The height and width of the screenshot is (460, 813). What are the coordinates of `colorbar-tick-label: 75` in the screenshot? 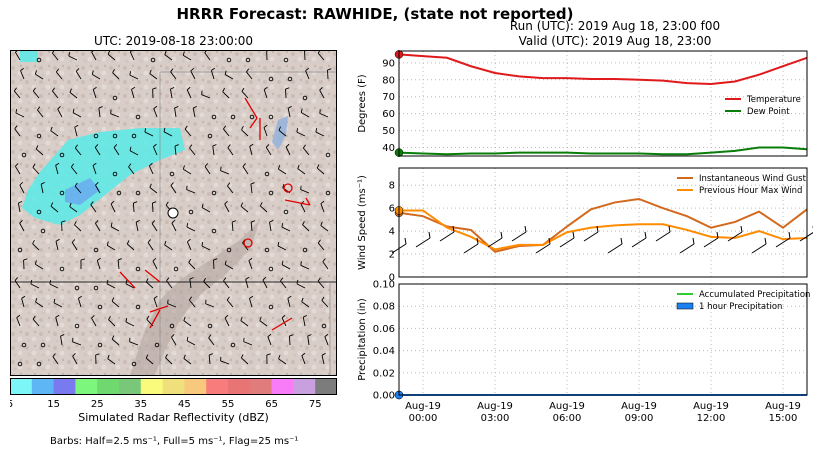 It's located at (315, 403).